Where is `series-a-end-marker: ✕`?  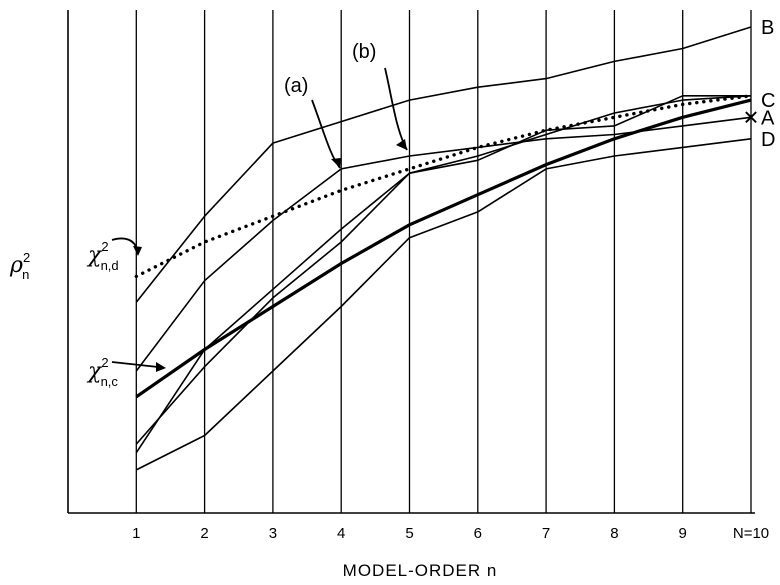 series-a-end-marker: ✕ is located at coordinates (751, 118).